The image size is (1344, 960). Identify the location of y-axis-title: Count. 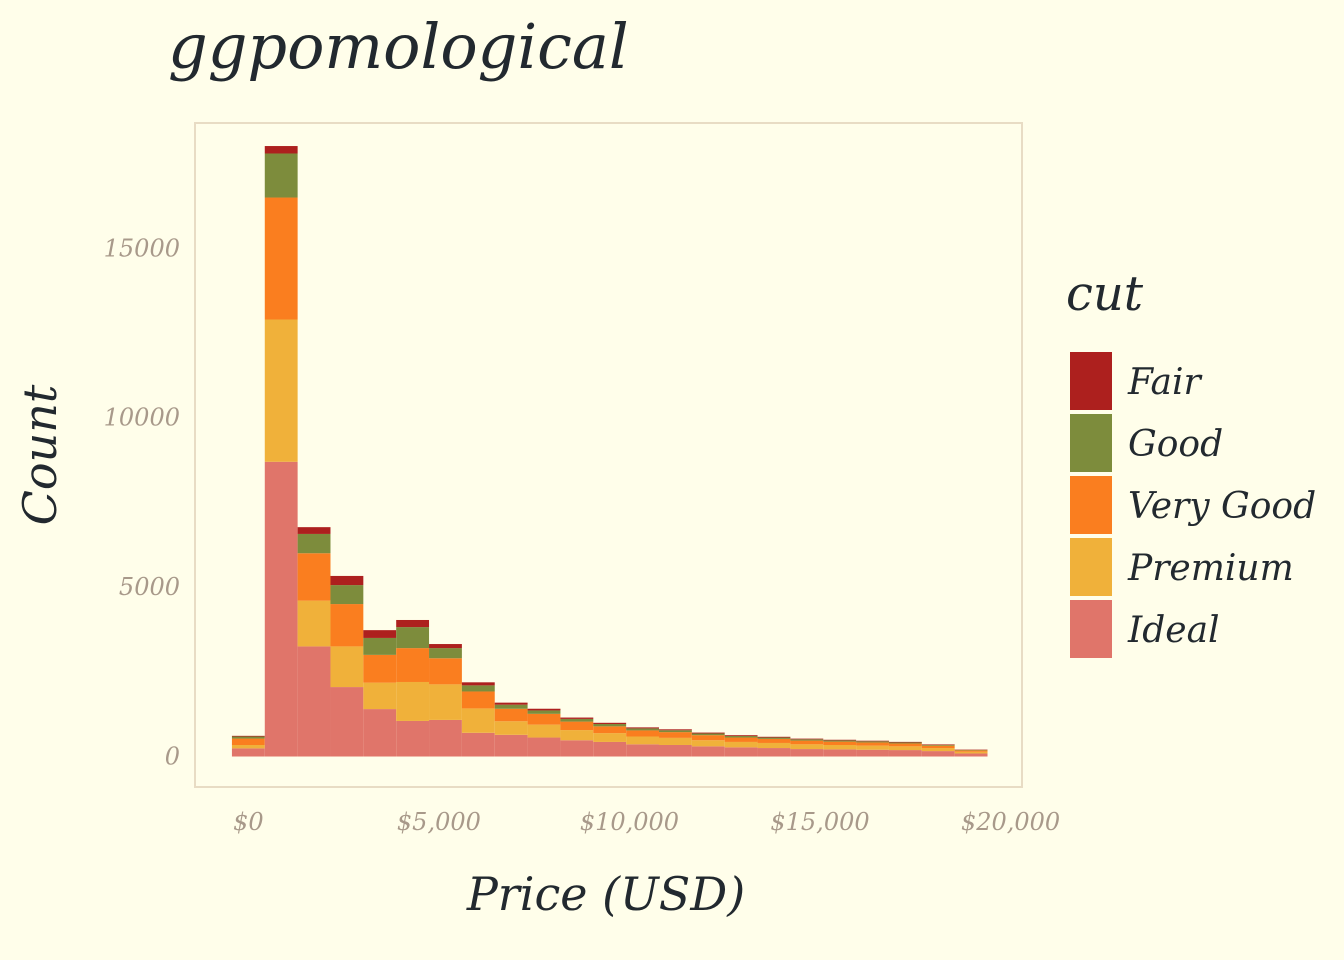
(40, 454).